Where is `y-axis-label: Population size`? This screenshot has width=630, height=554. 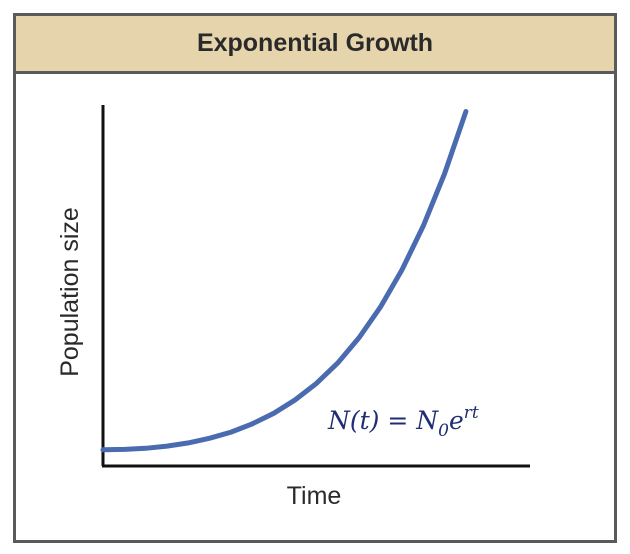 y-axis-label: Population size is located at coordinates (70, 292).